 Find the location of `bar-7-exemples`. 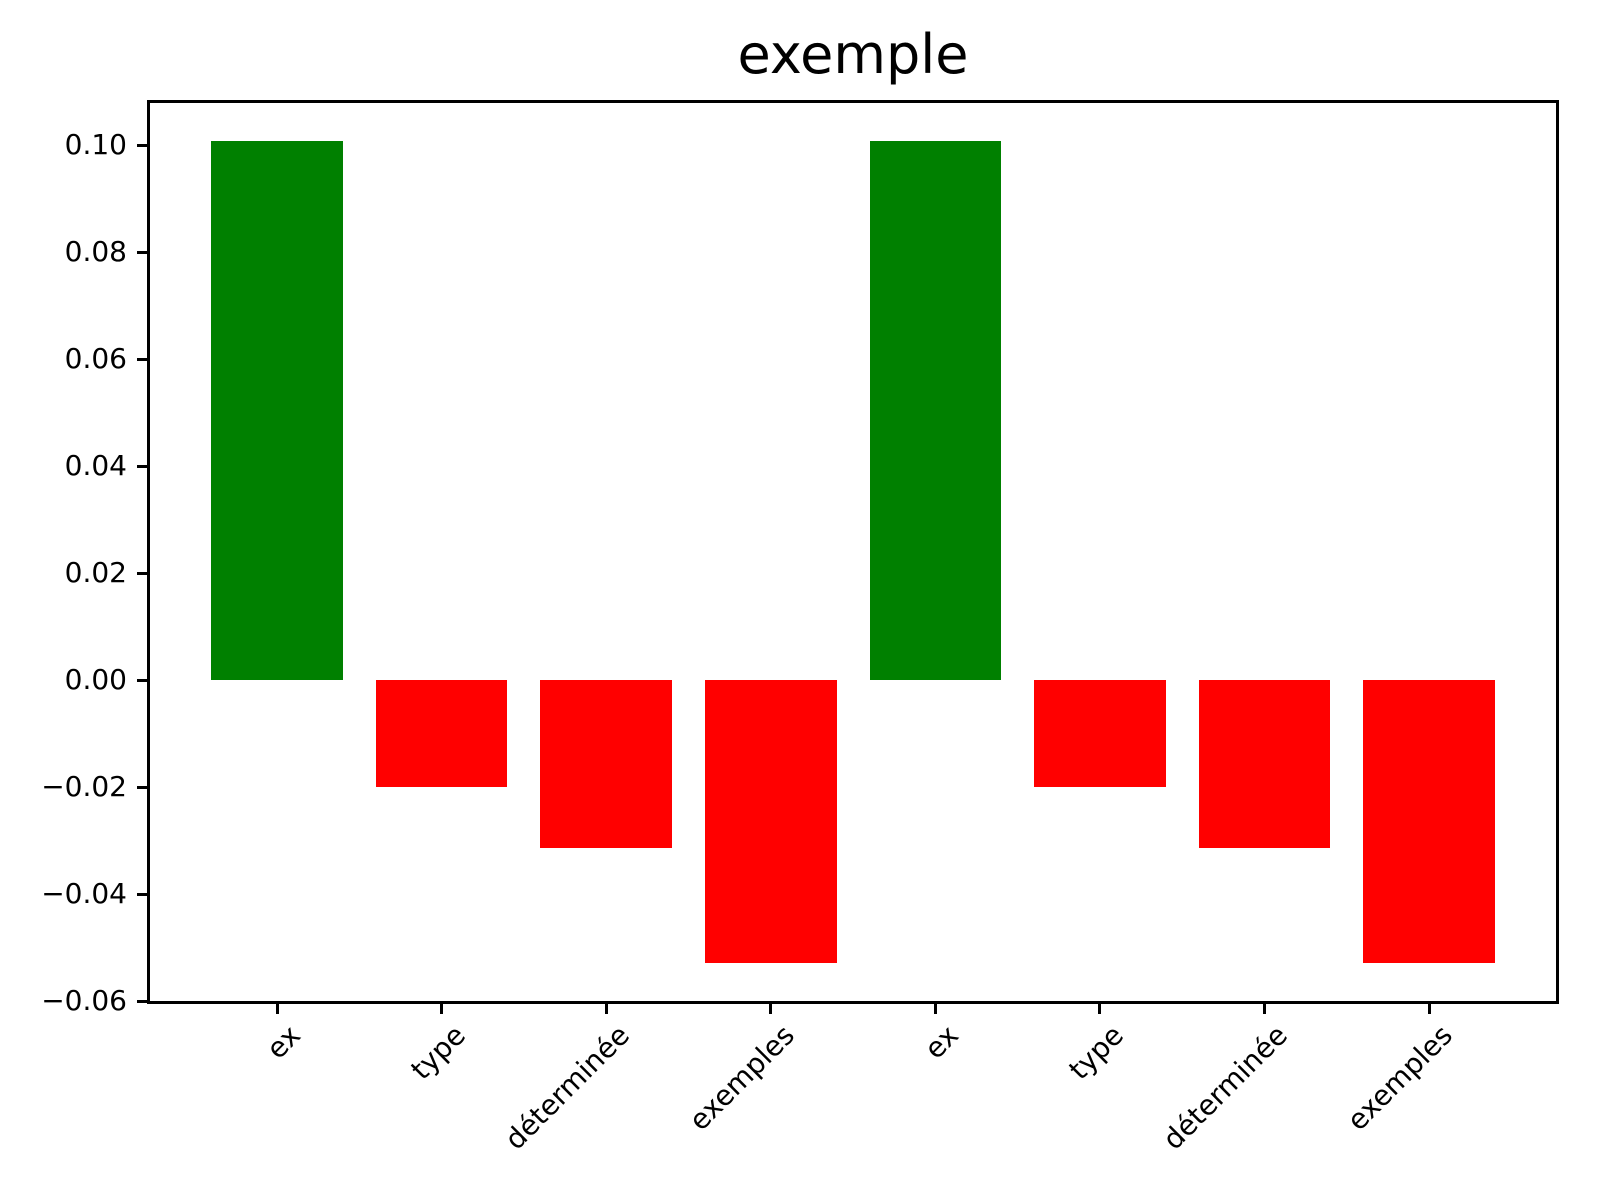

bar-7-exemples is located at coordinates (1429, 821).